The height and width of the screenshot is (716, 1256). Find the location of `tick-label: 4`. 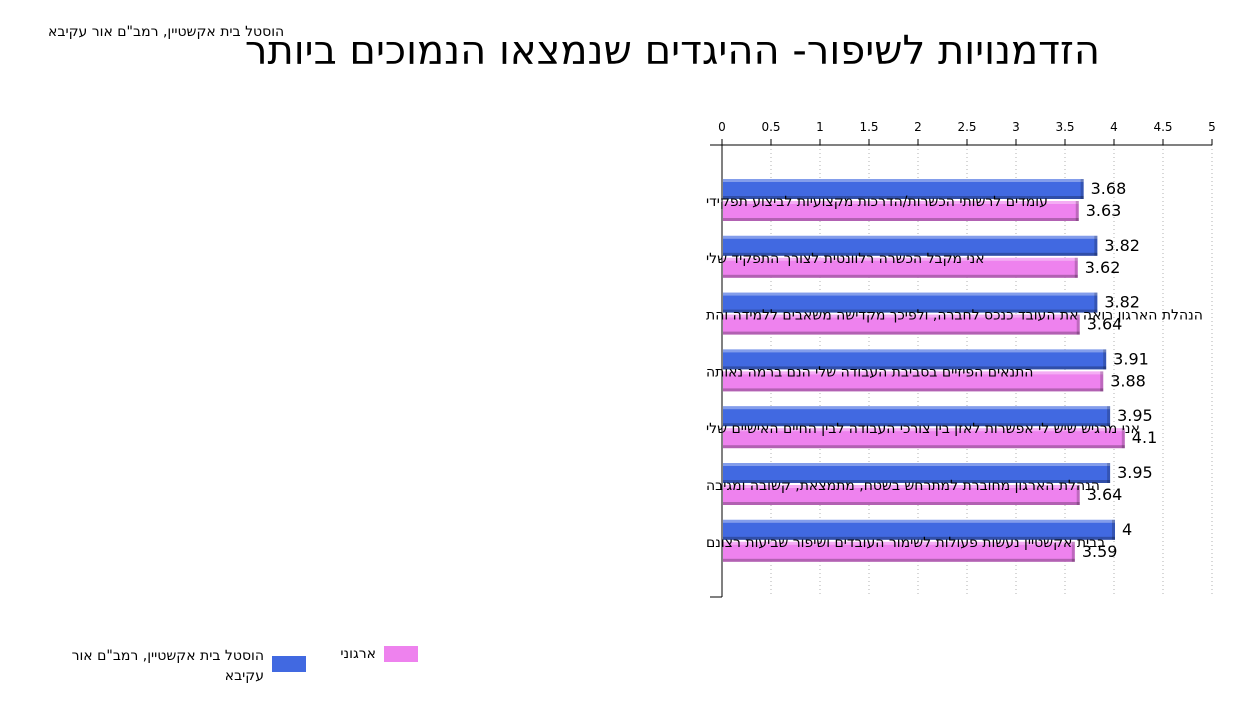

tick-label: 4 is located at coordinates (1114, 127).